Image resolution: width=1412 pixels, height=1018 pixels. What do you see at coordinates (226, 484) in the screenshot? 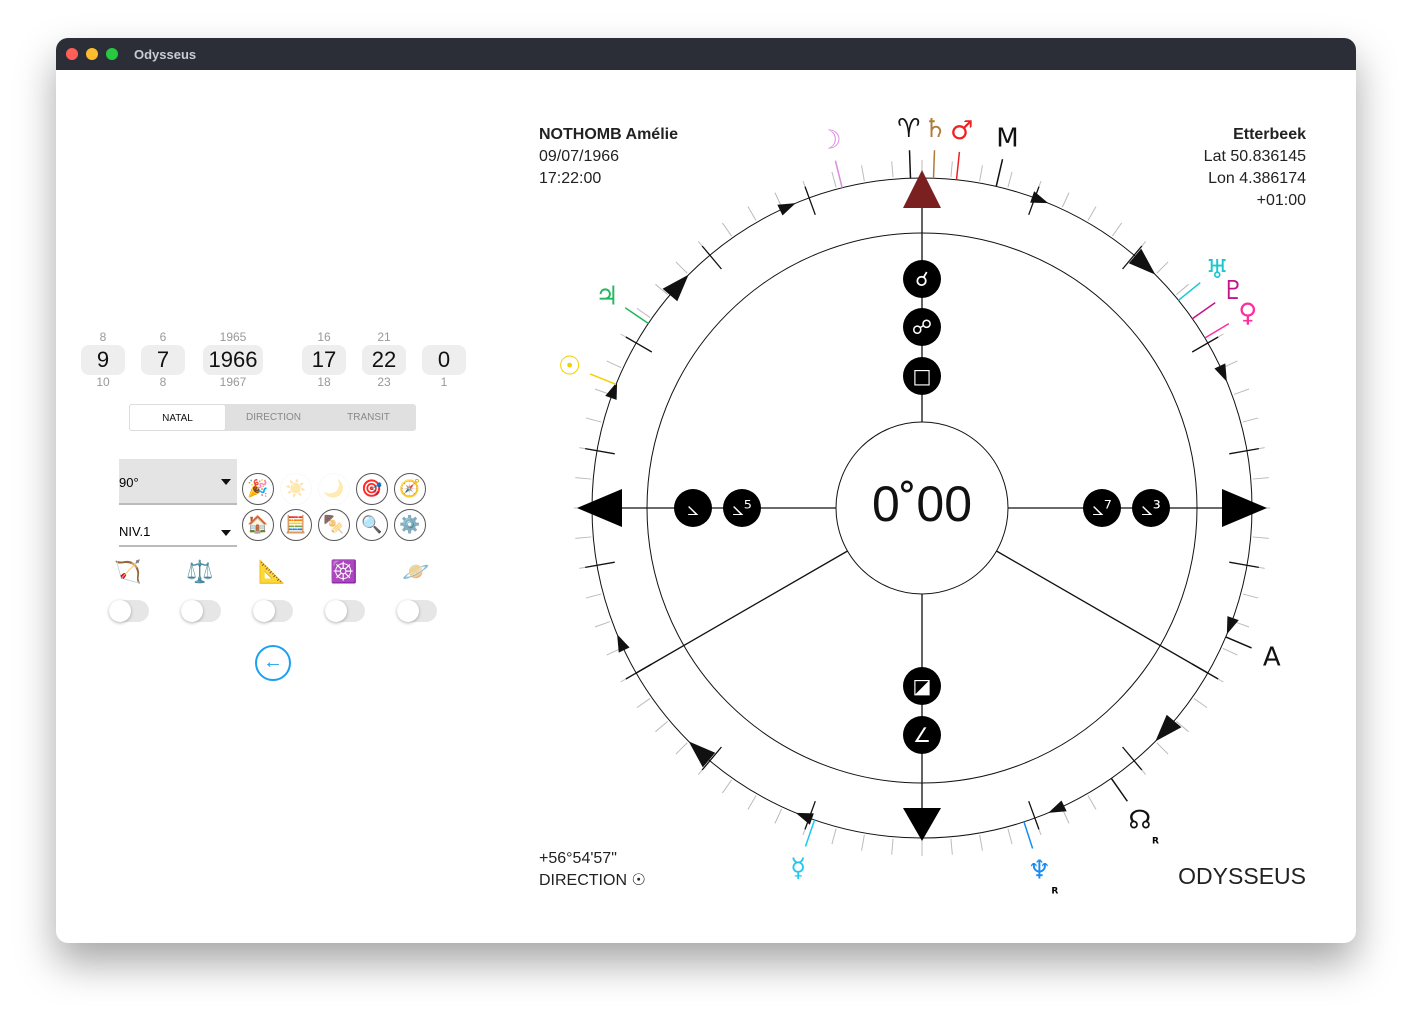
I see `chevron-down-icon` at bounding box center [226, 484].